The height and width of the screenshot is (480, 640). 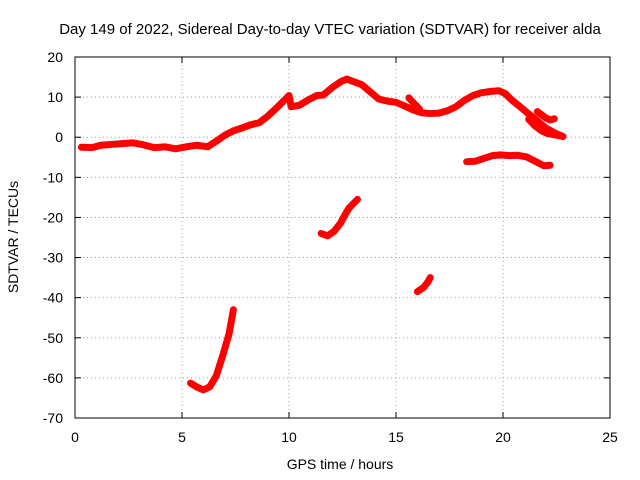 I want to click on x-tick-label: 25, so click(x=610, y=437).